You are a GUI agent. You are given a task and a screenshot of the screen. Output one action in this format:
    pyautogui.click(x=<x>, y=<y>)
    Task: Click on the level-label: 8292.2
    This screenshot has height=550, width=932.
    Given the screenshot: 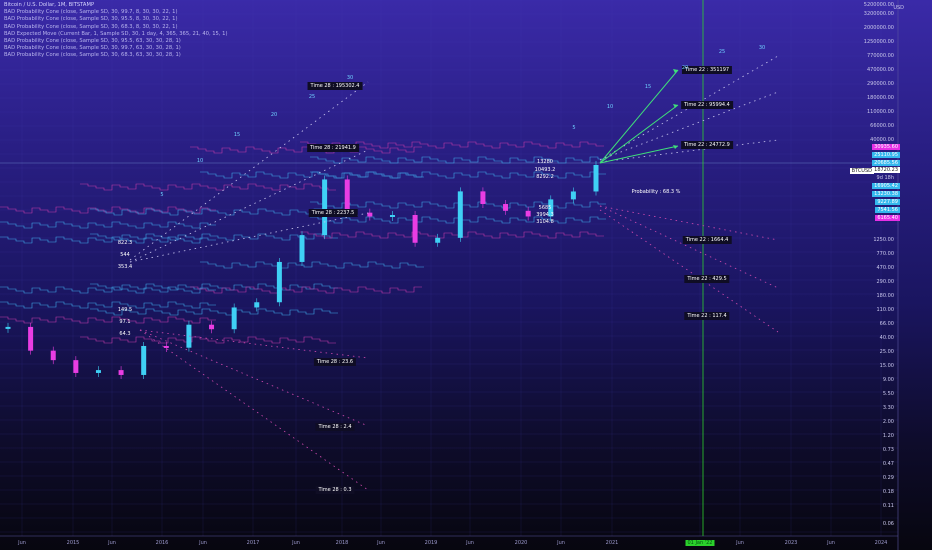 What is the action you would take?
    pyautogui.click(x=545, y=177)
    